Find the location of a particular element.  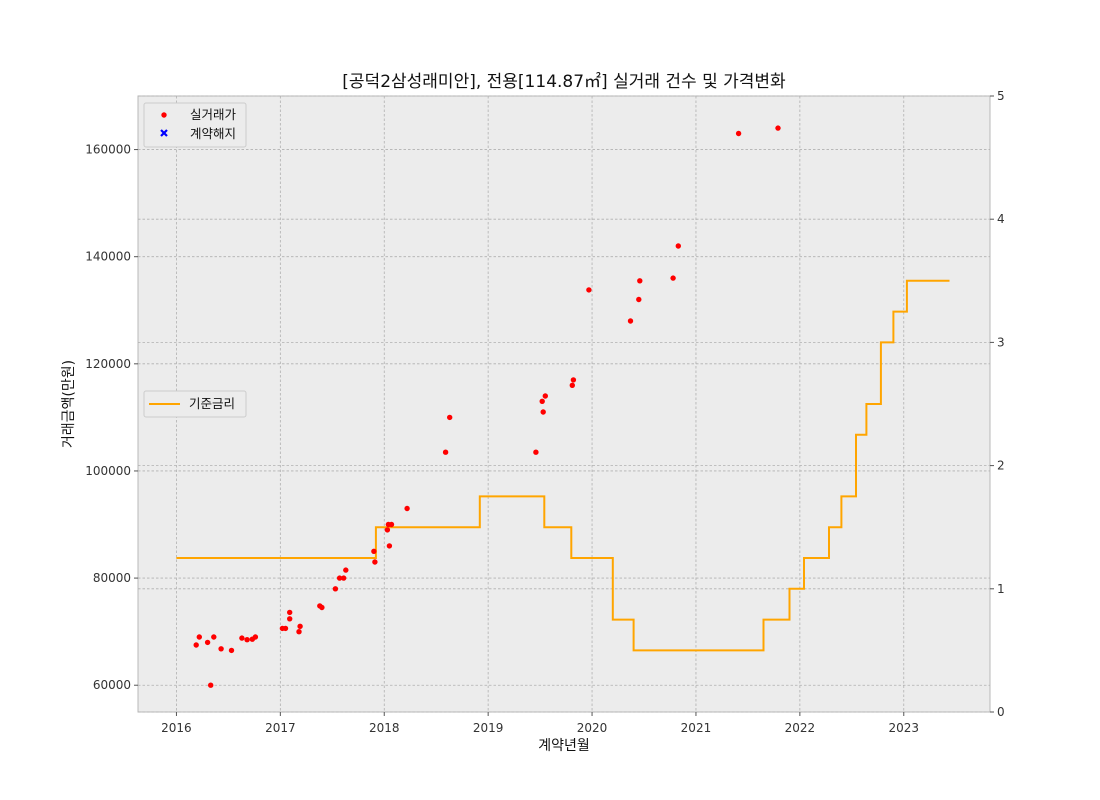

y2-tick-label: 2 is located at coordinates (1001, 466).